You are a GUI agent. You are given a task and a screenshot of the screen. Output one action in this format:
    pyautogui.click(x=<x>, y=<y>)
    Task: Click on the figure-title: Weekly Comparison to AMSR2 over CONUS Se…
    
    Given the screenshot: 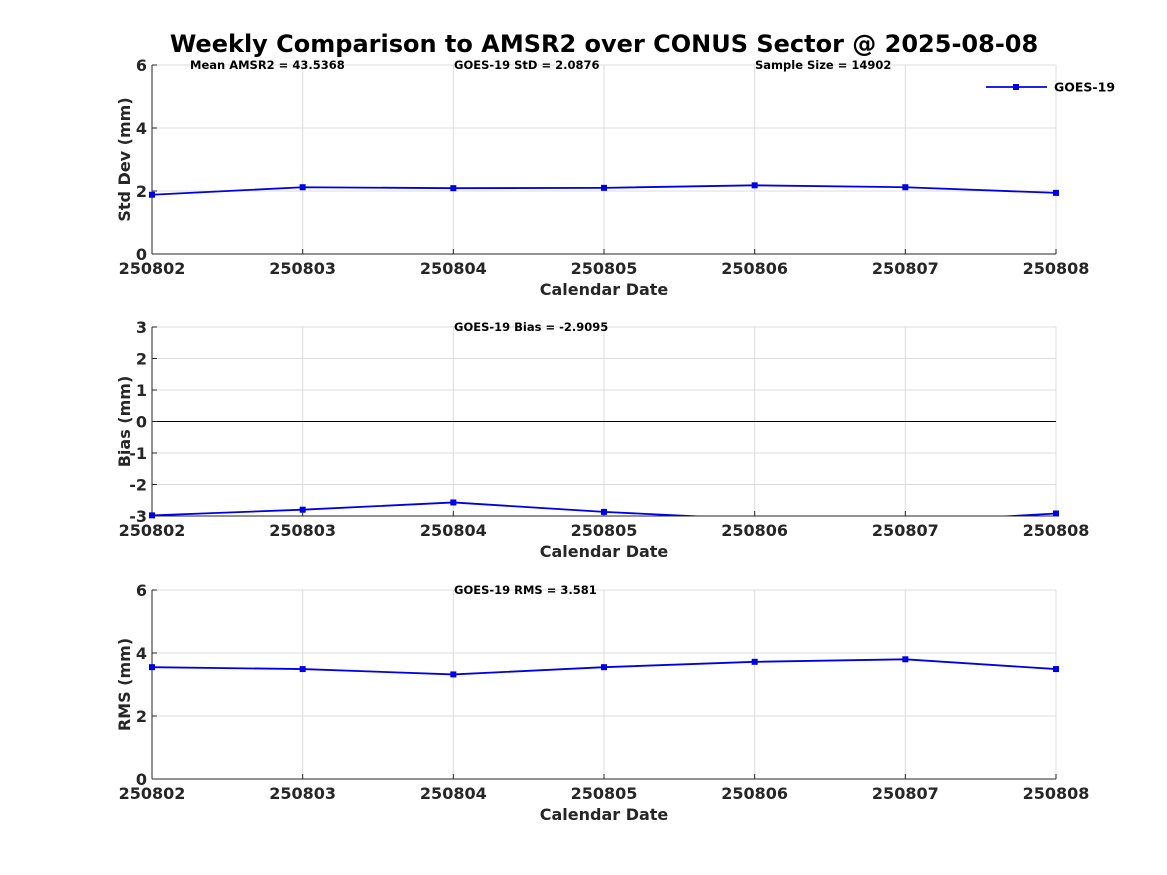 What is the action you would take?
    pyautogui.click(x=604, y=44)
    